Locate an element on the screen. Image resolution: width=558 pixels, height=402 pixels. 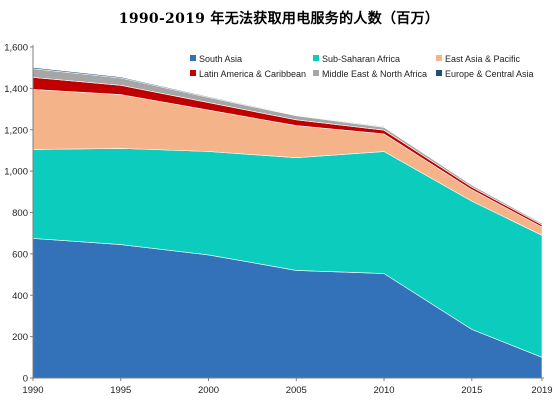
x-tick-label: 1990 is located at coordinates (32, 390).